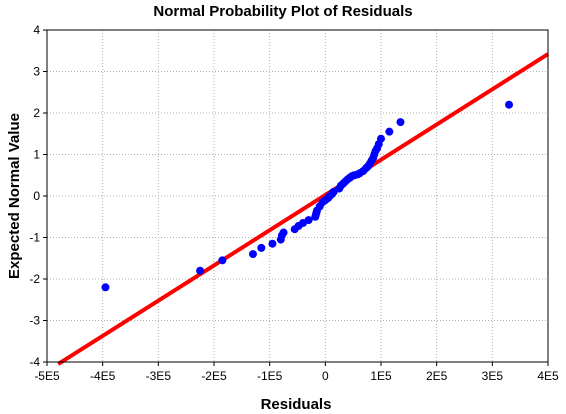 This screenshot has height=414, width=566. Describe the element at coordinates (381, 376) in the screenshot. I see `x-tick-label: 1E5` at that location.